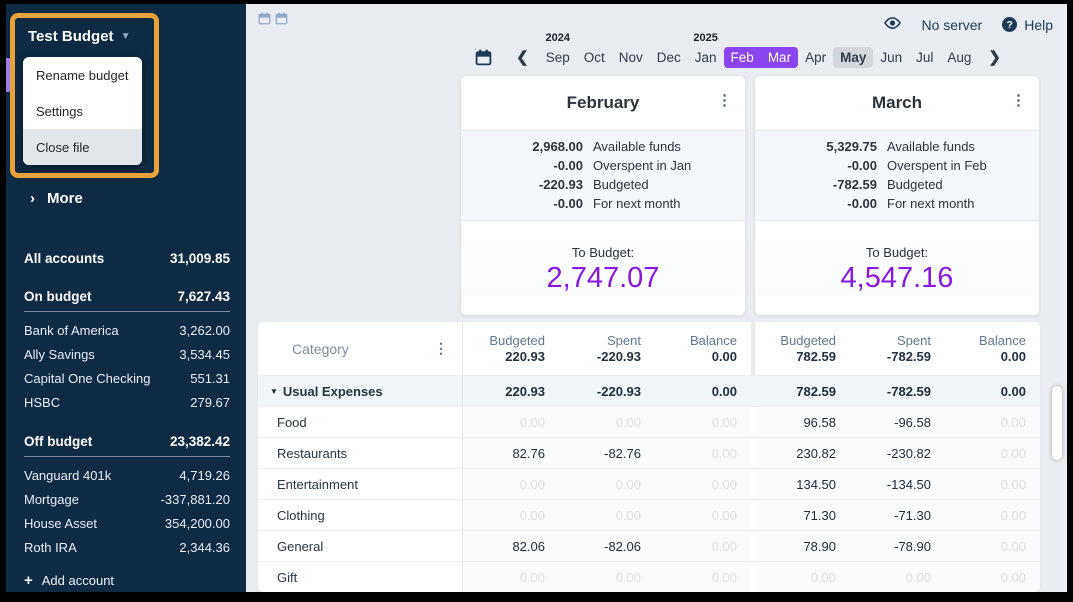 This screenshot has height=602, width=1073. What do you see at coordinates (127, 443) in the screenshot?
I see `account-group-off-budget: Off budget 23,382.42` at bounding box center [127, 443].